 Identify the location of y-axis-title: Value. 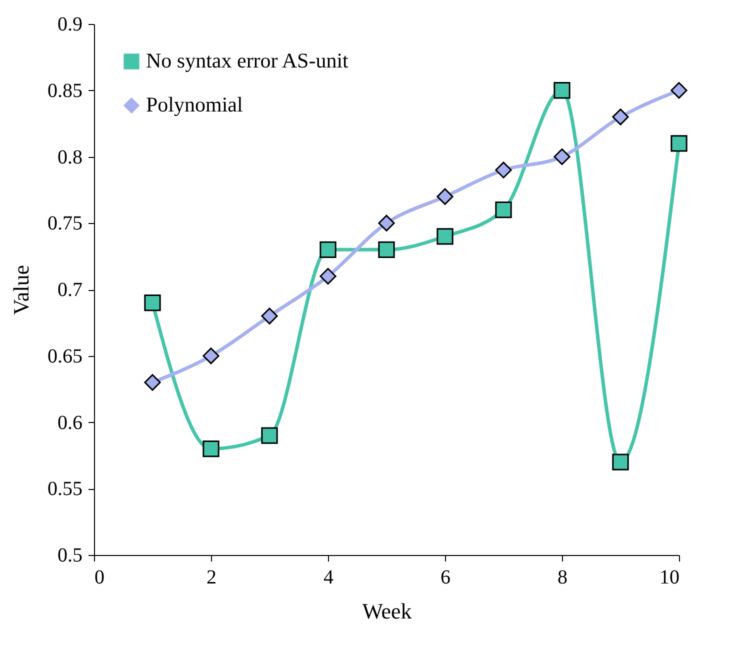
(21, 290).